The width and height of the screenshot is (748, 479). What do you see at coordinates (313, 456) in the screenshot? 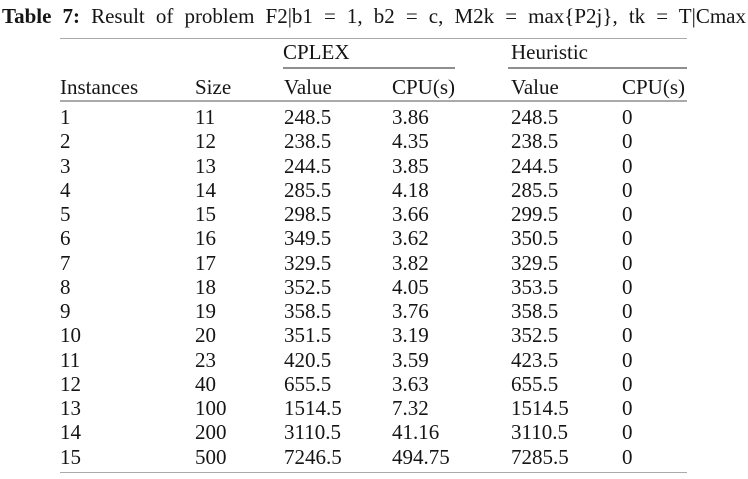
I see `cell-cplex-value: 7246.5` at bounding box center [313, 456].